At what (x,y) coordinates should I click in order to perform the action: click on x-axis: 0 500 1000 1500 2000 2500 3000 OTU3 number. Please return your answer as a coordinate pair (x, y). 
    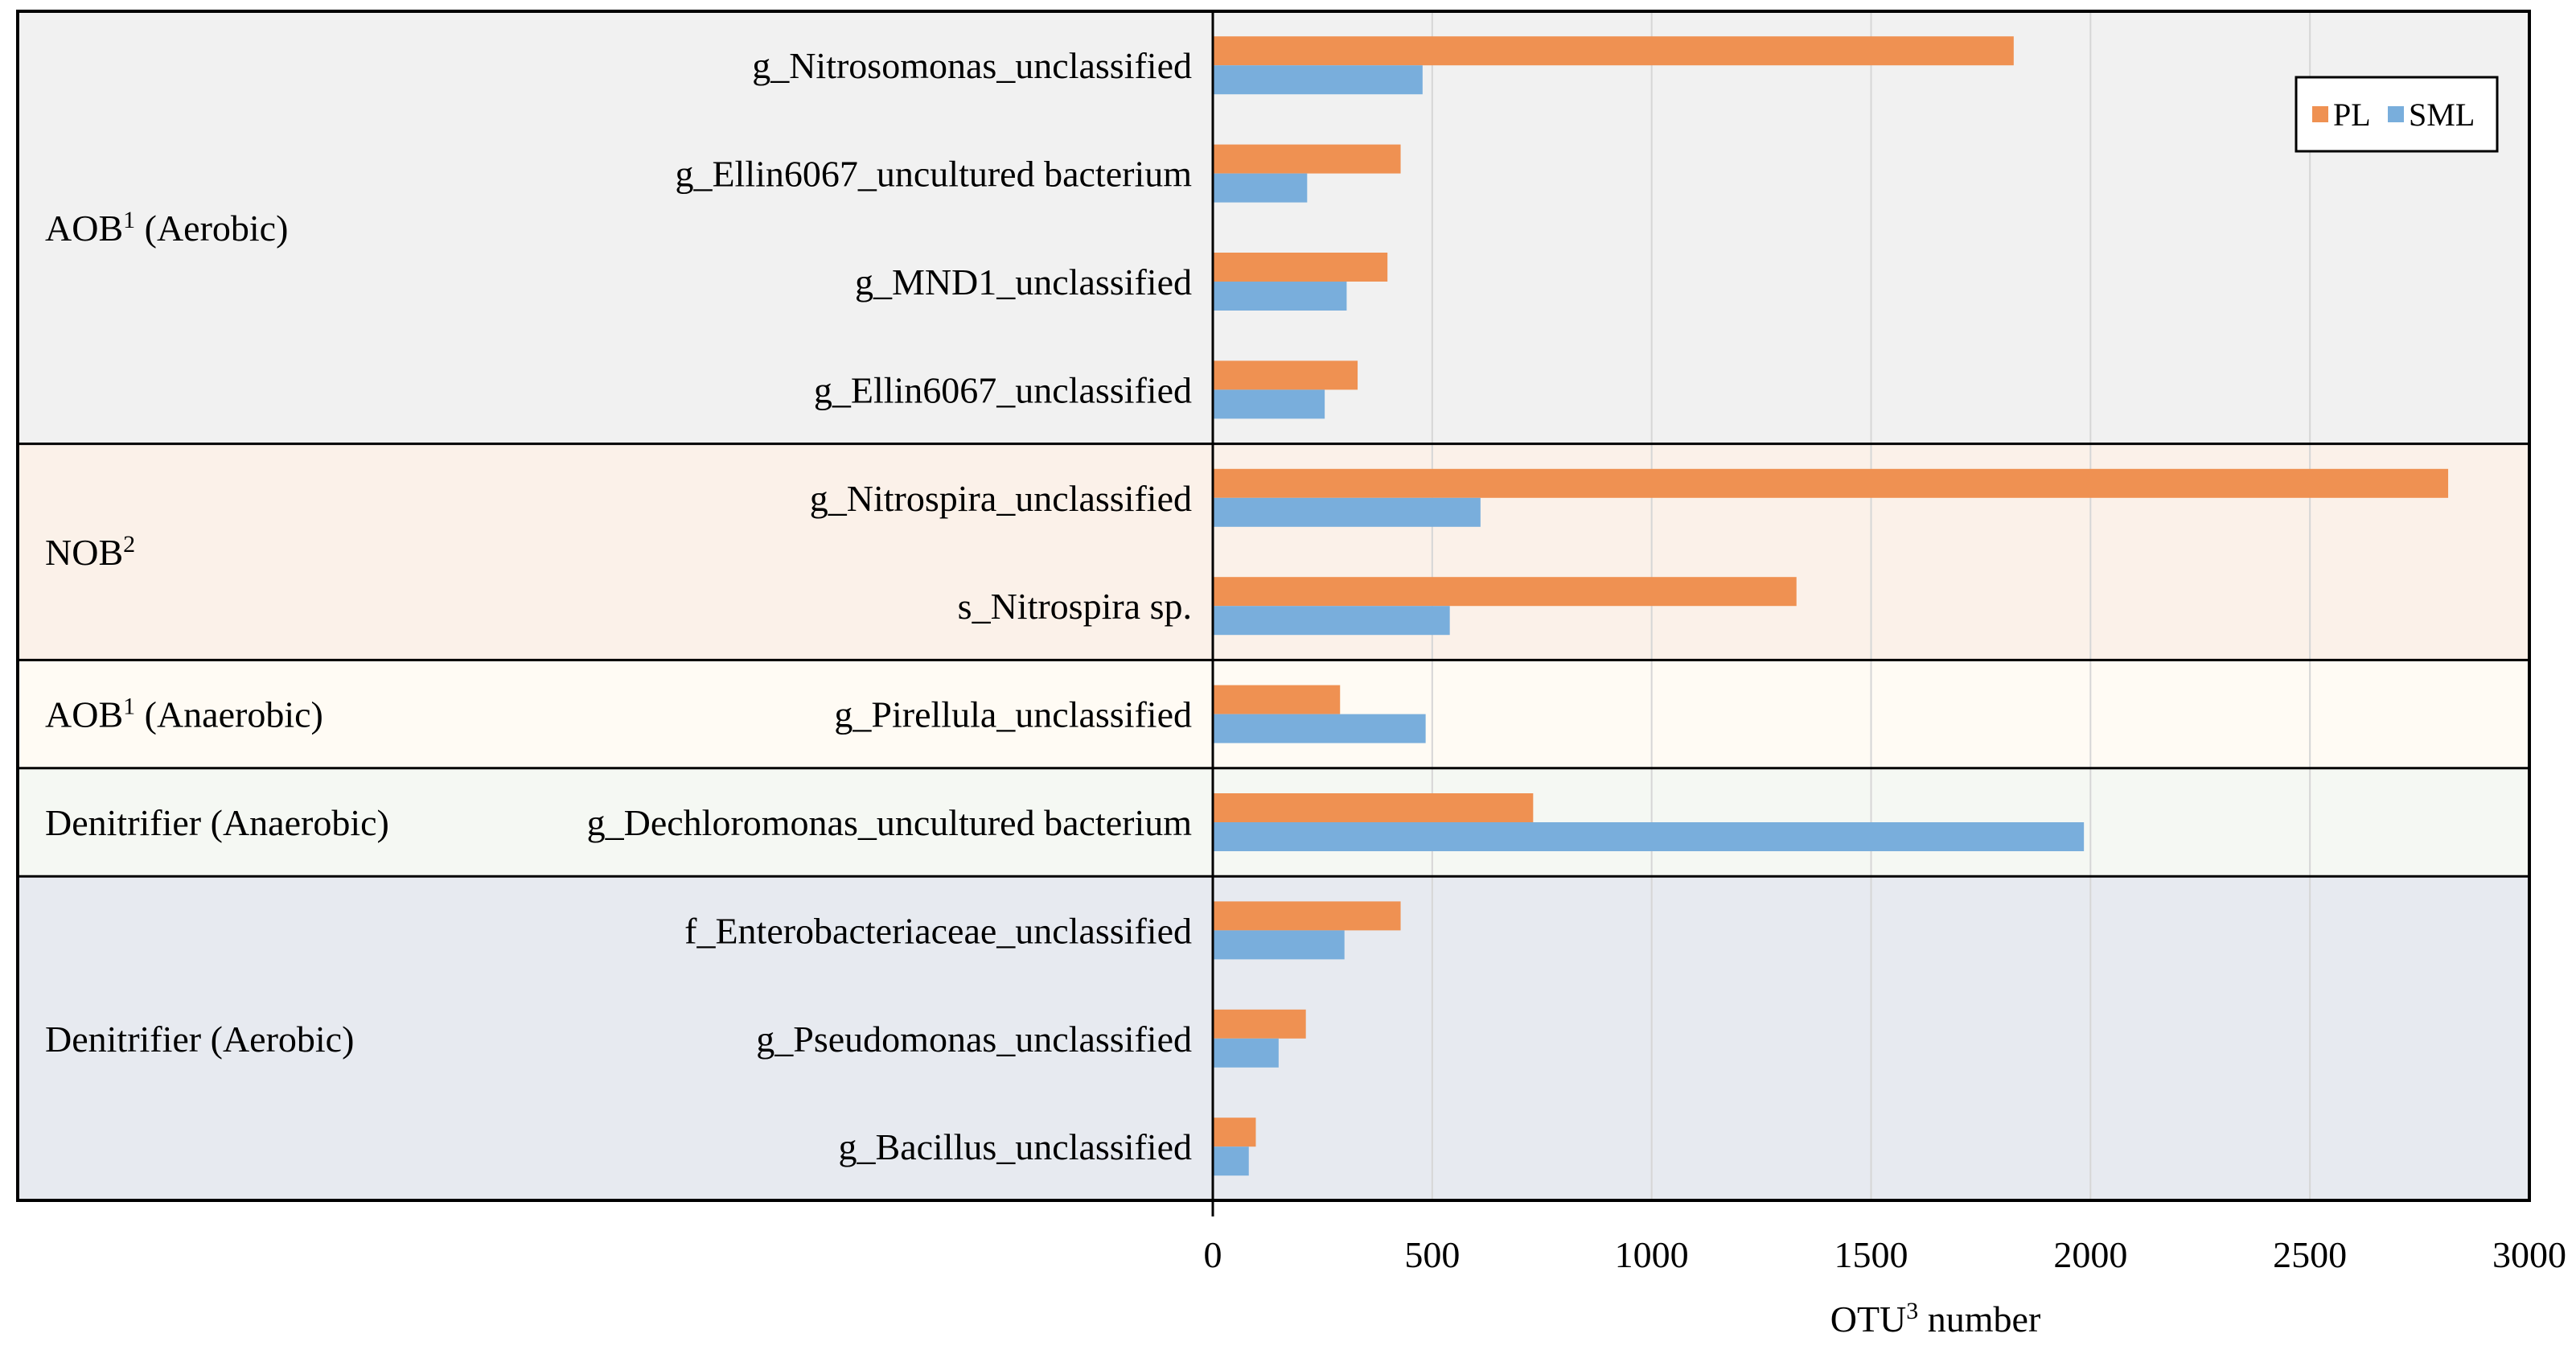
    Looking at the image, I should click on (1885, 1287).